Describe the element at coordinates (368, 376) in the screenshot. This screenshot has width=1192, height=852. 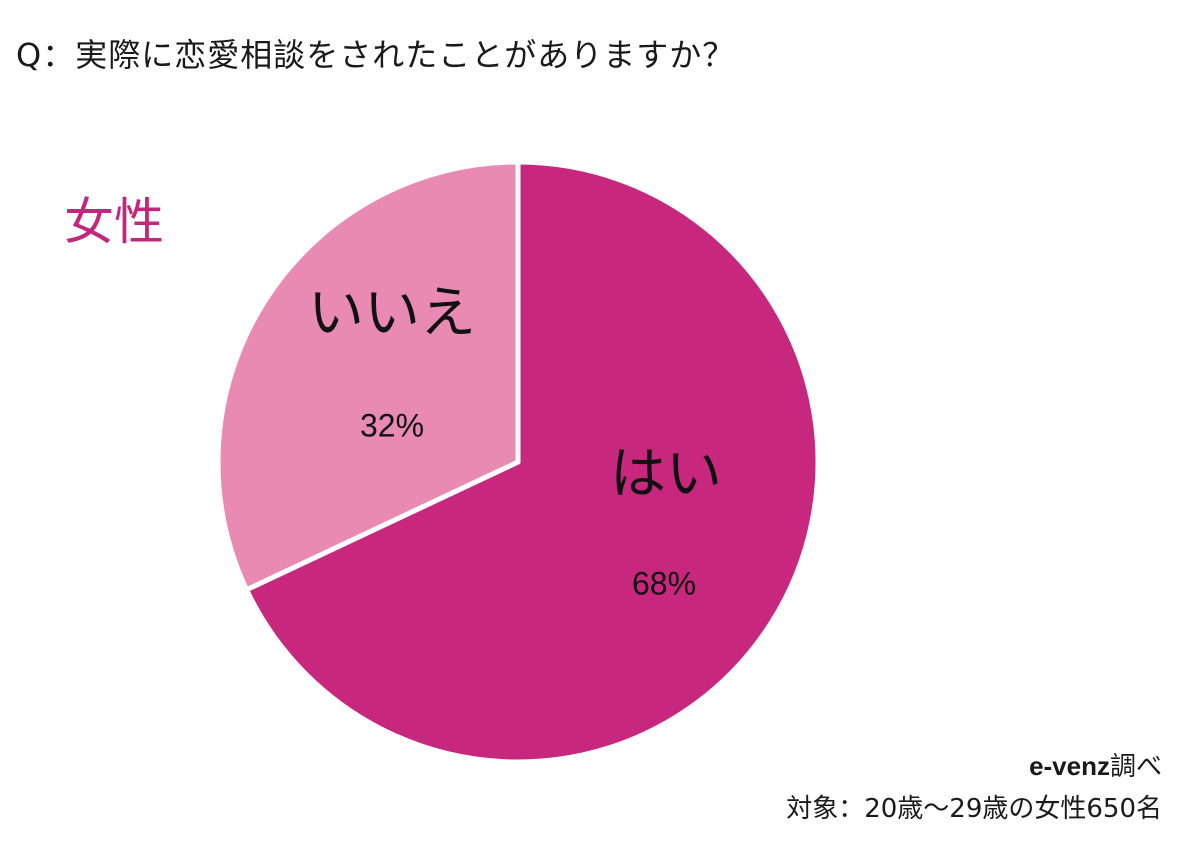
I see `pie-slice-no` at that location.